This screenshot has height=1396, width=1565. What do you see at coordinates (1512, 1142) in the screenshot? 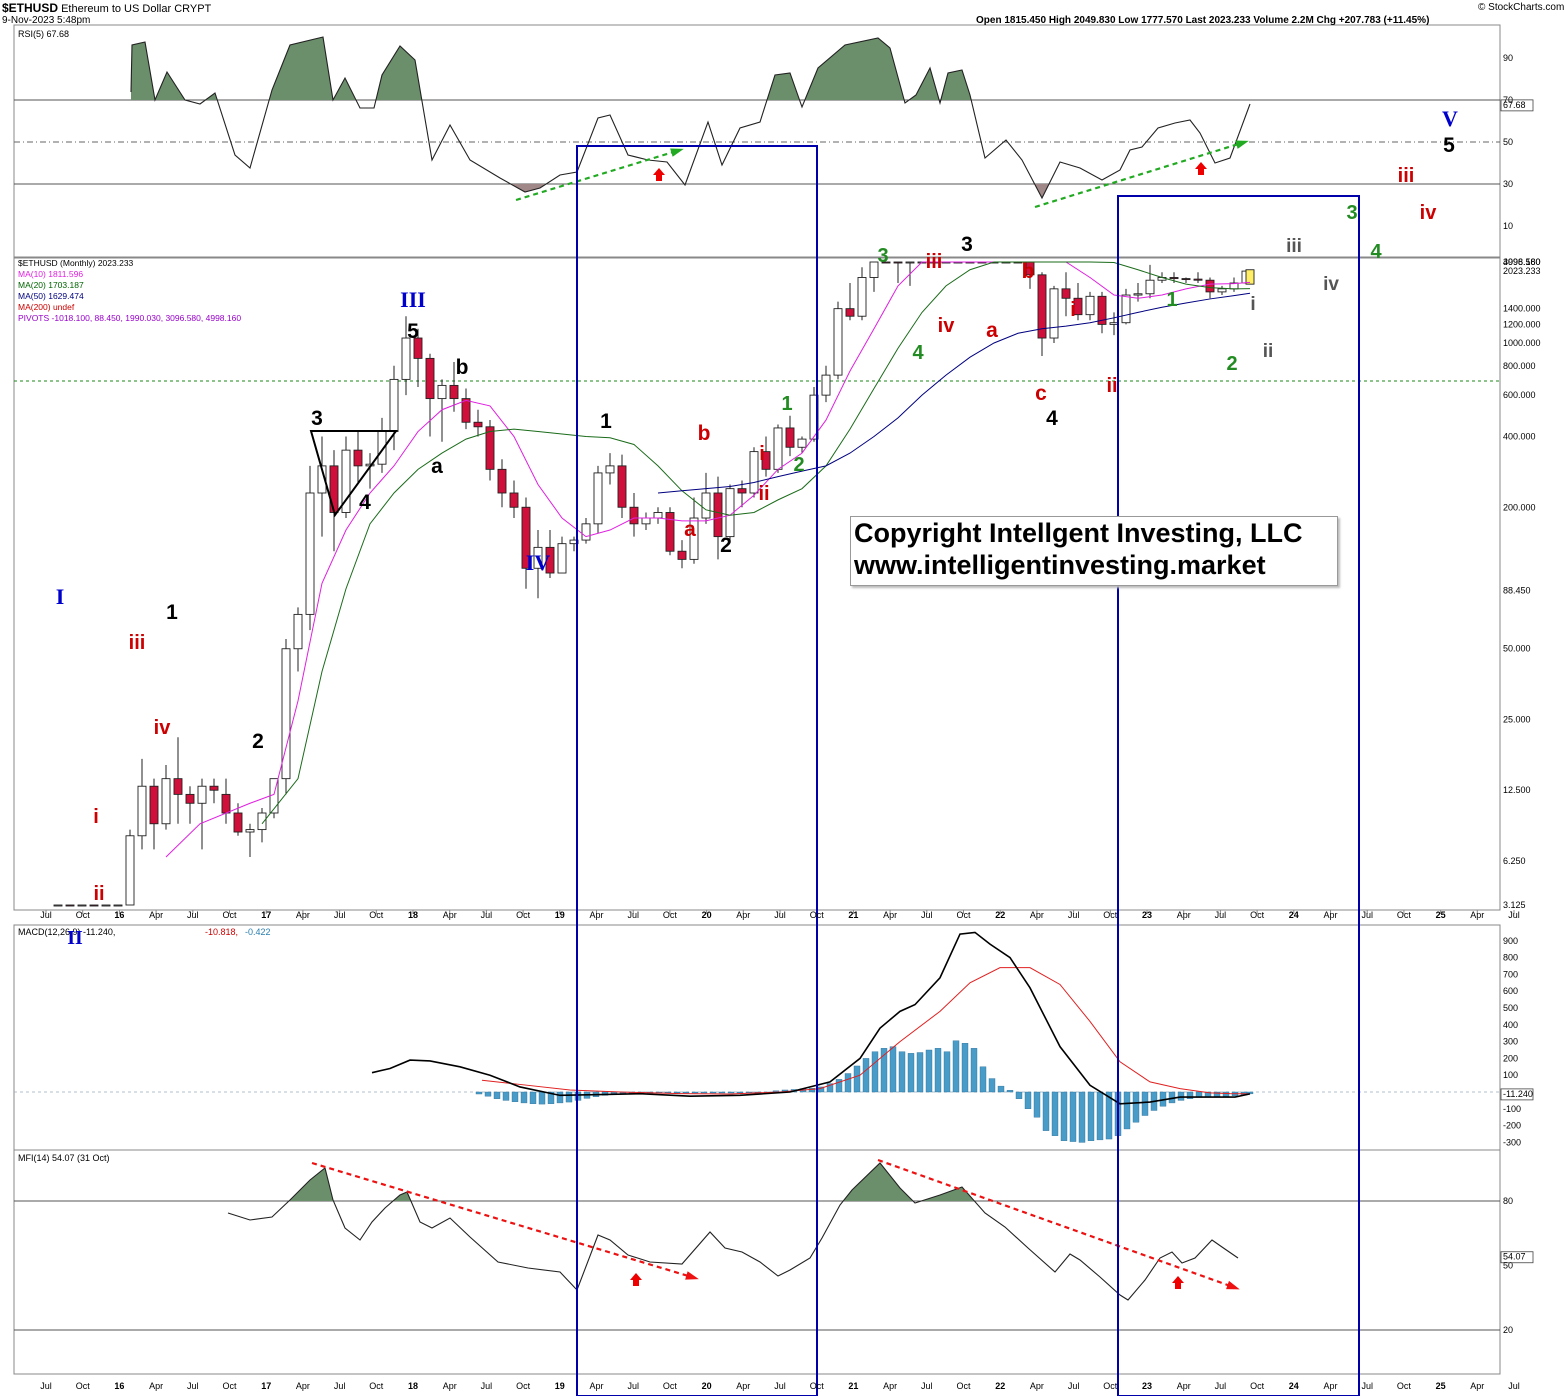
I see `macd-tick-label: -300` at bounding box center [1512, 1142].